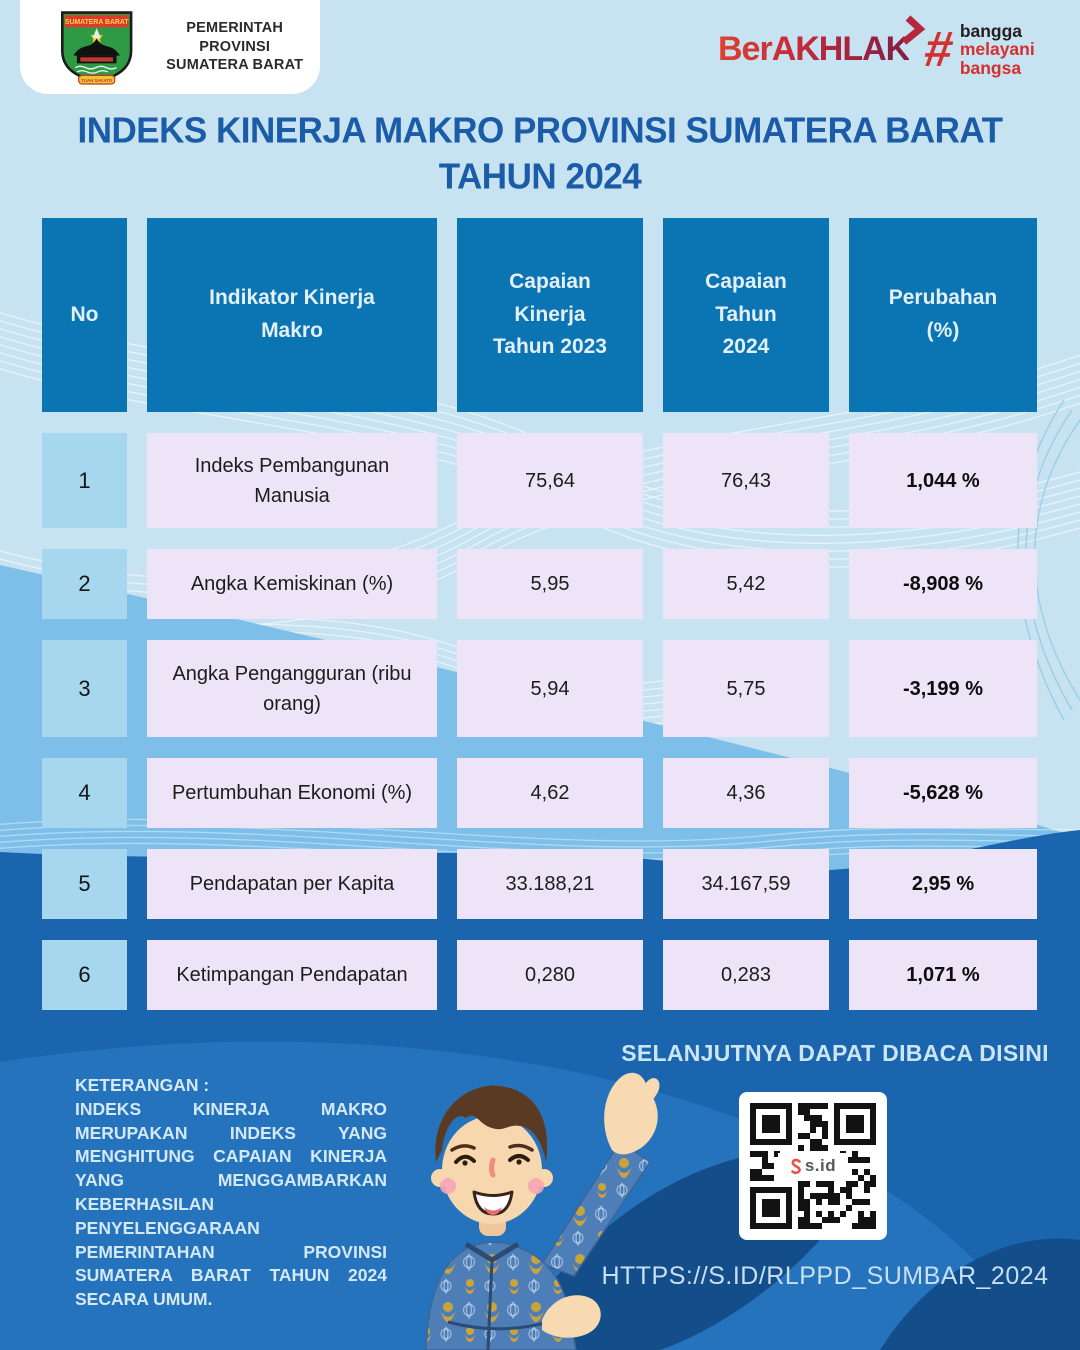  I want to click on bmb-word-melayani: melayani, so click(997, 49).